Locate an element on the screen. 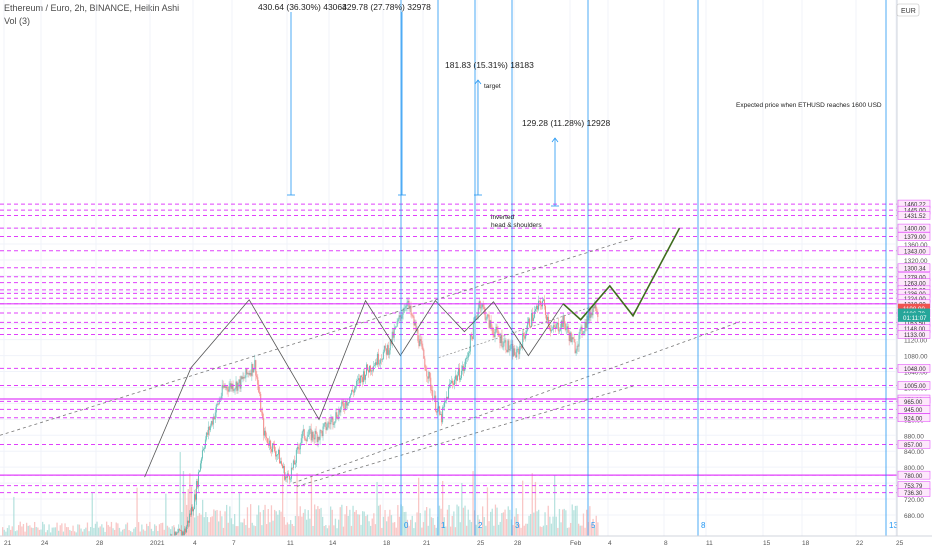  measure-label: 129.28 (11.28%) 12928 is located at coordinates (566, 123).